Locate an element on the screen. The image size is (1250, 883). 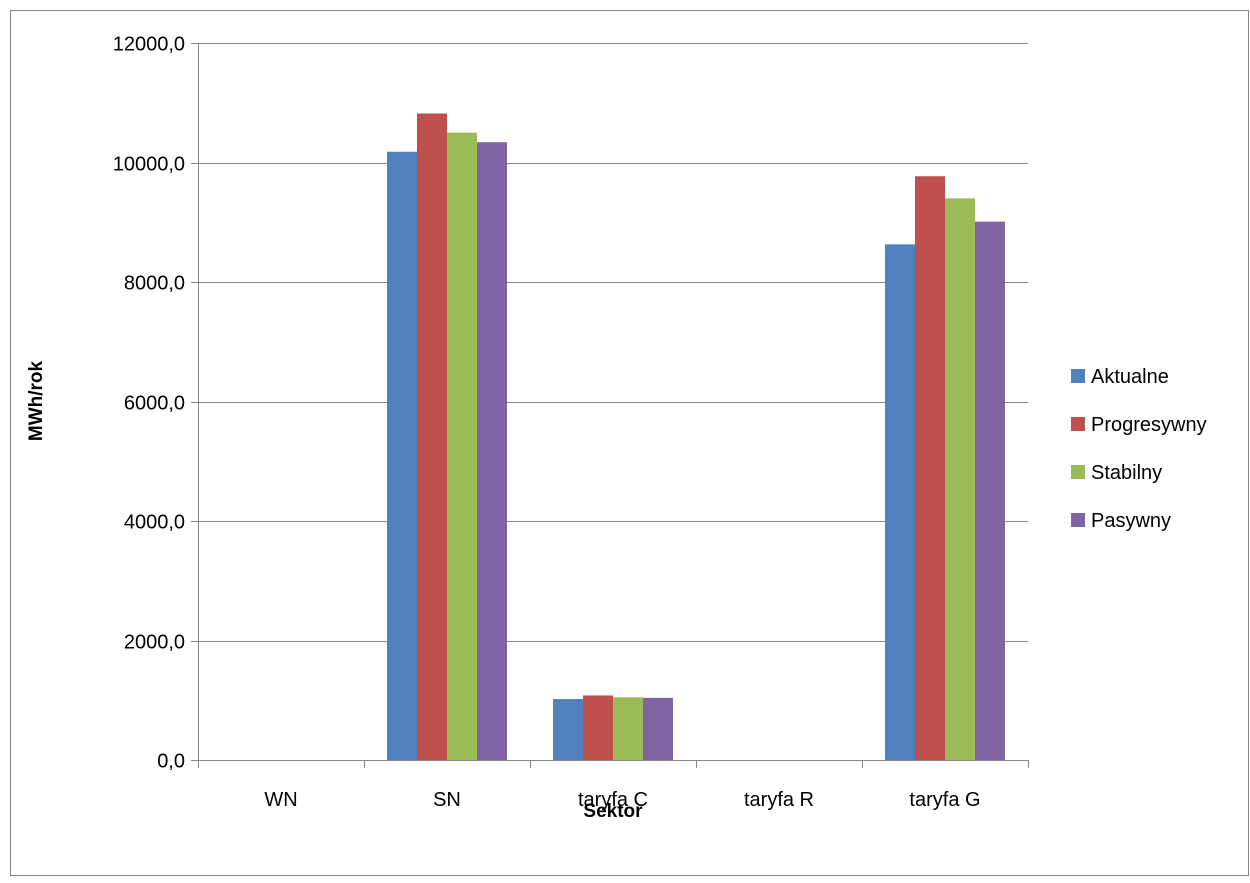
x-tick-label: SN is located at coordinates (447, 800).